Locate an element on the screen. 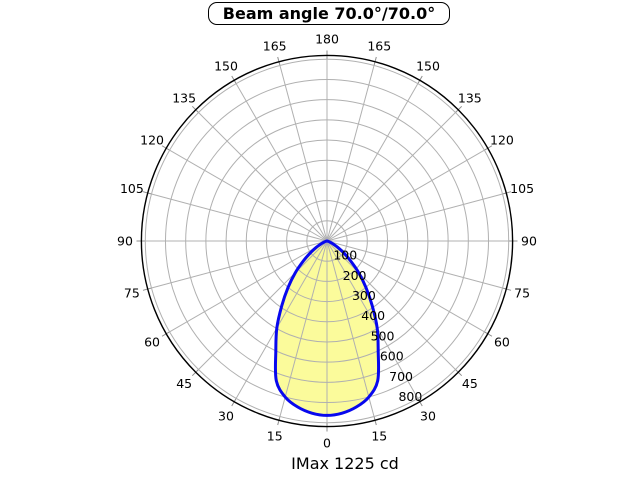 The image size is (640, 480). radius-label: 100 is located at coordinates (345, 255).